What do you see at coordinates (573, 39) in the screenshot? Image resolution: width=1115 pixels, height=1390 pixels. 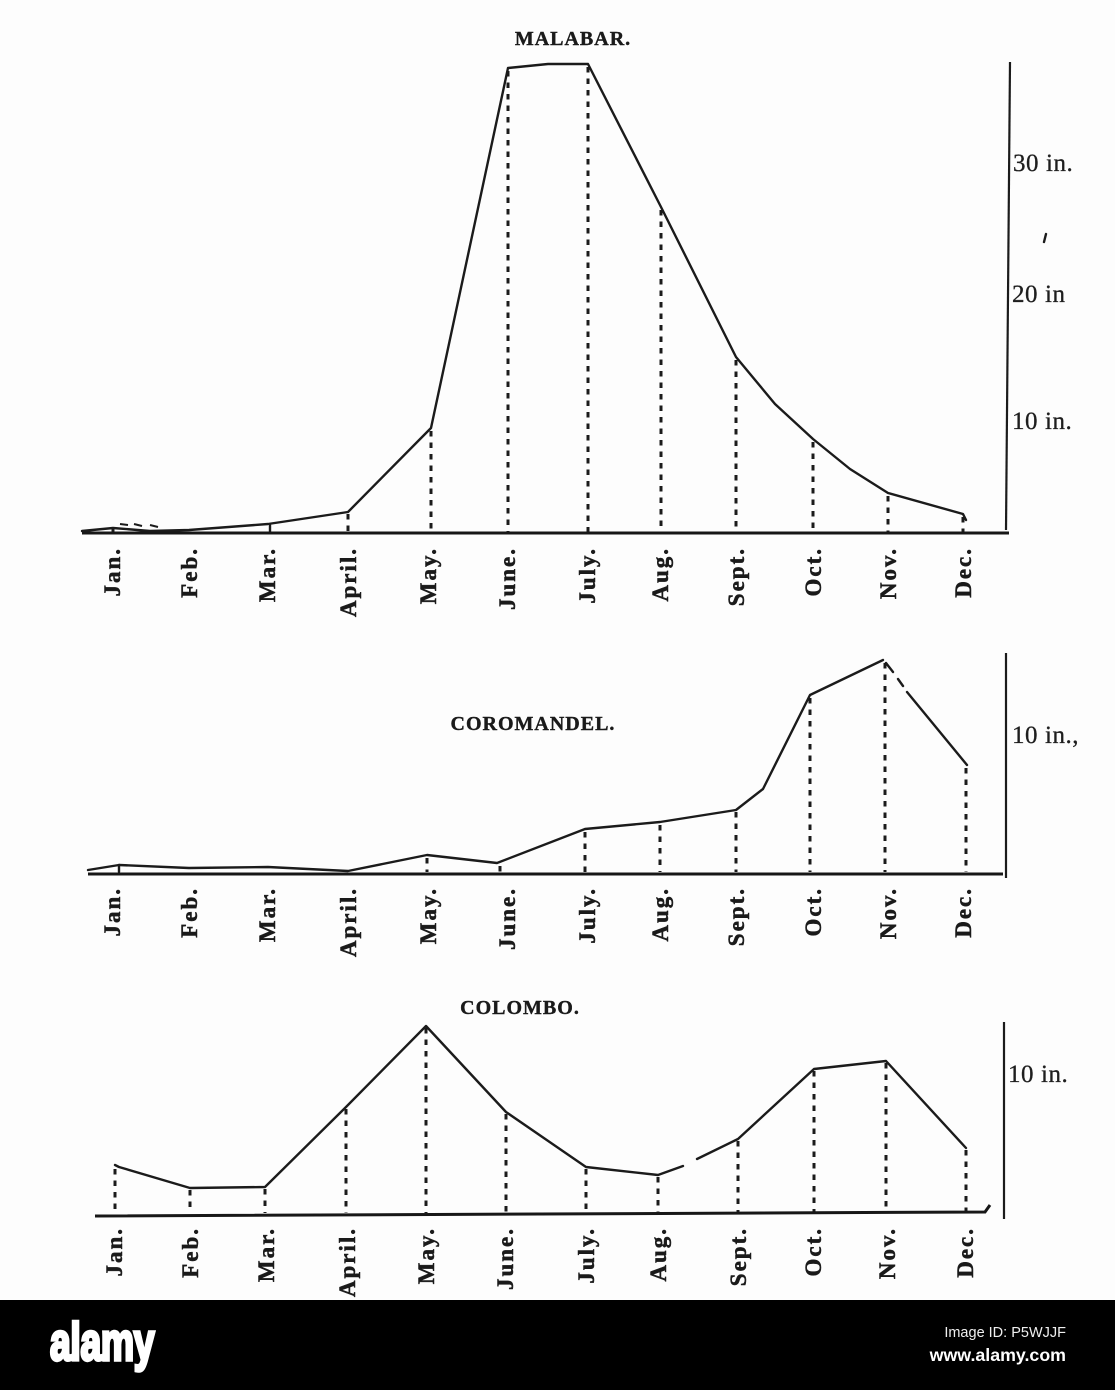 I see `svg-text: MALABAR.` at bounding box center [573, 39].